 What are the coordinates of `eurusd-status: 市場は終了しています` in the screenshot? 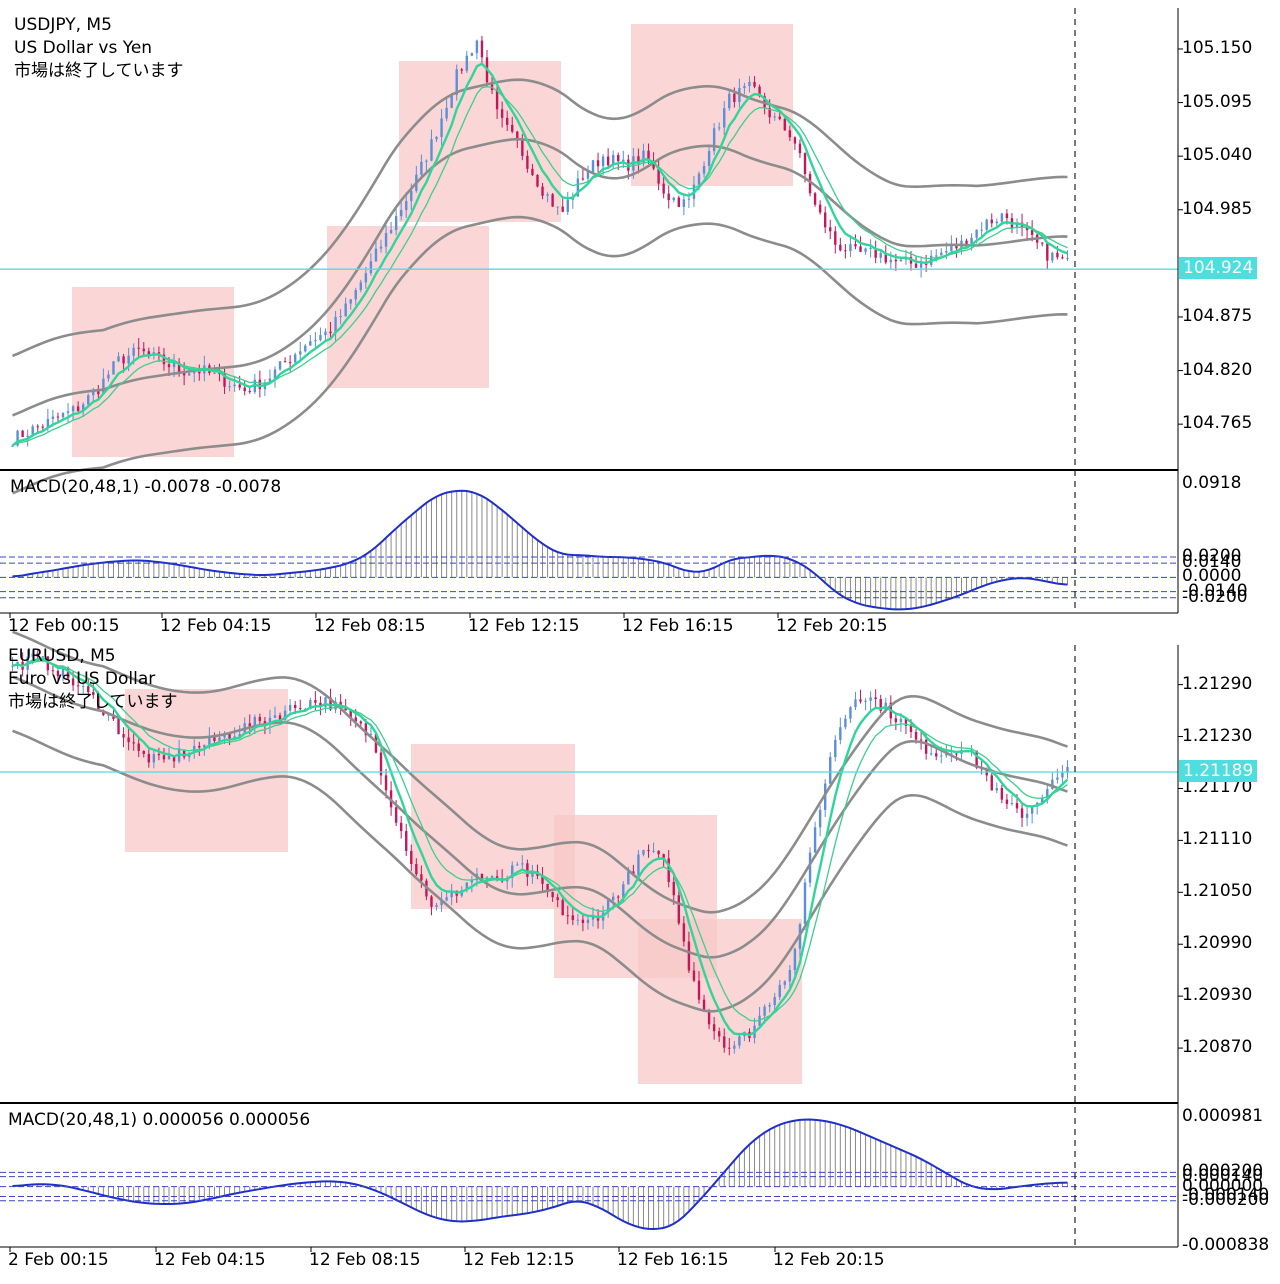 It's located at (93, 702).